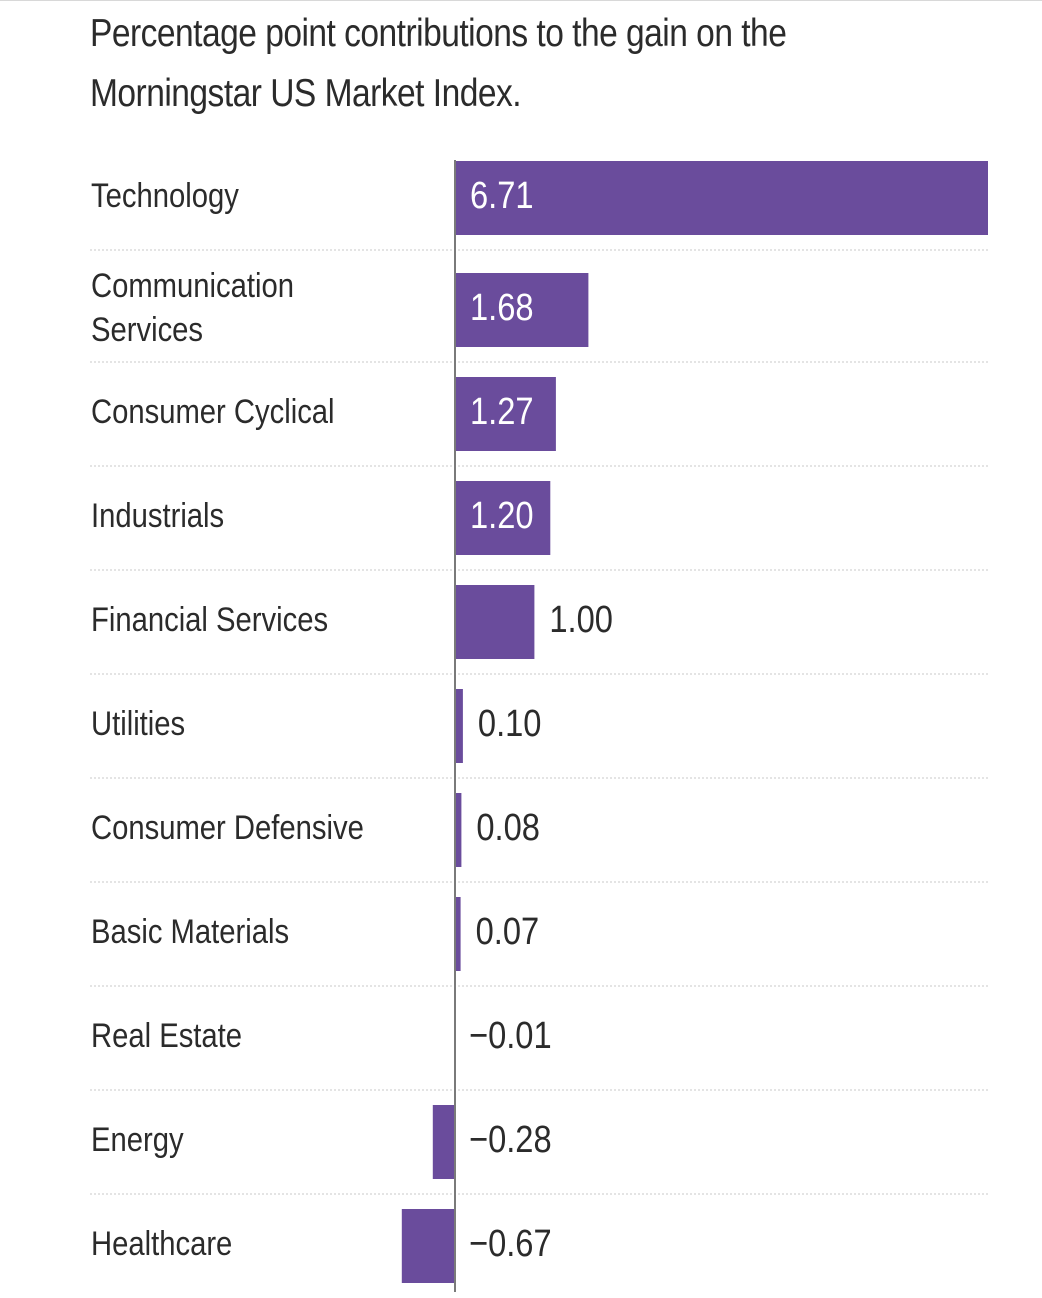 This screenshot has width=1042, height=1298. I want to click on category-label: Basic Materials, so click(190, 931).